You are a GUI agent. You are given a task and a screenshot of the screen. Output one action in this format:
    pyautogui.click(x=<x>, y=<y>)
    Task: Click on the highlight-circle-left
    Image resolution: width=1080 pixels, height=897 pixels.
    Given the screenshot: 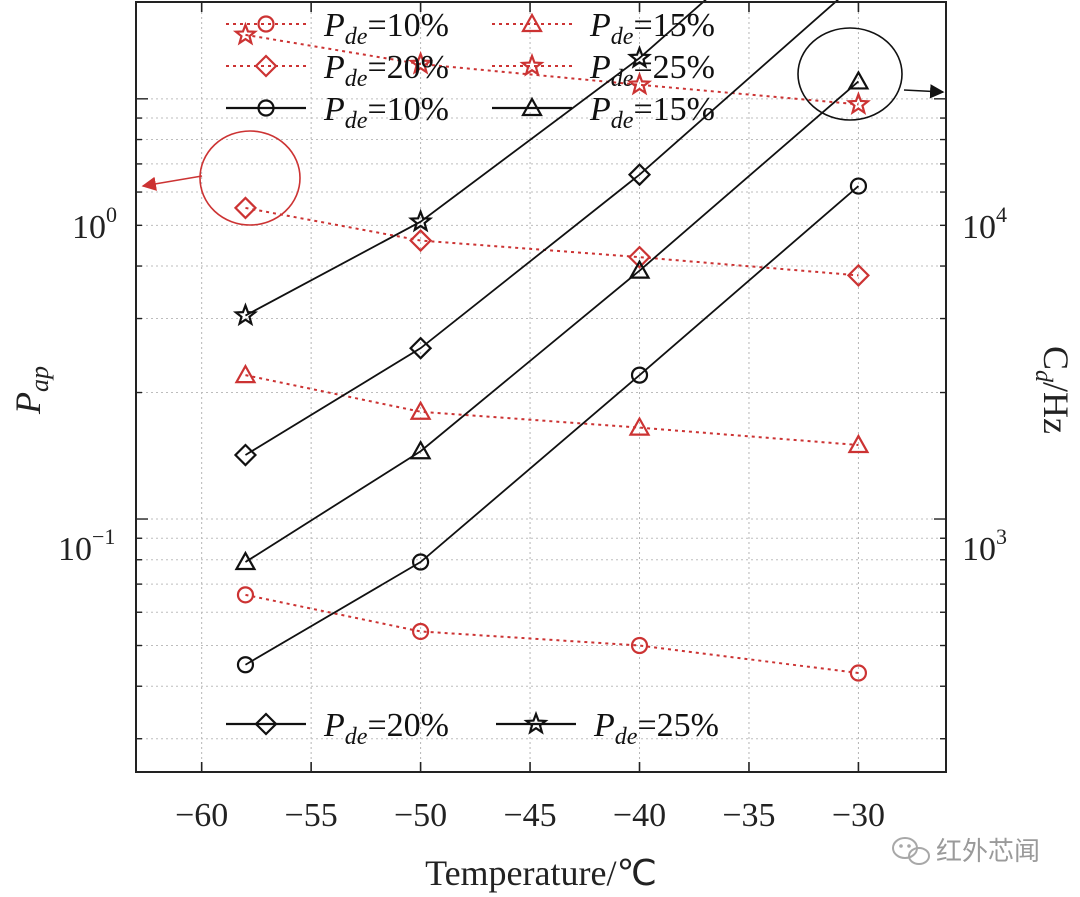 What is the action you would take?
    pyautogui.click(x=250, y=178)
    